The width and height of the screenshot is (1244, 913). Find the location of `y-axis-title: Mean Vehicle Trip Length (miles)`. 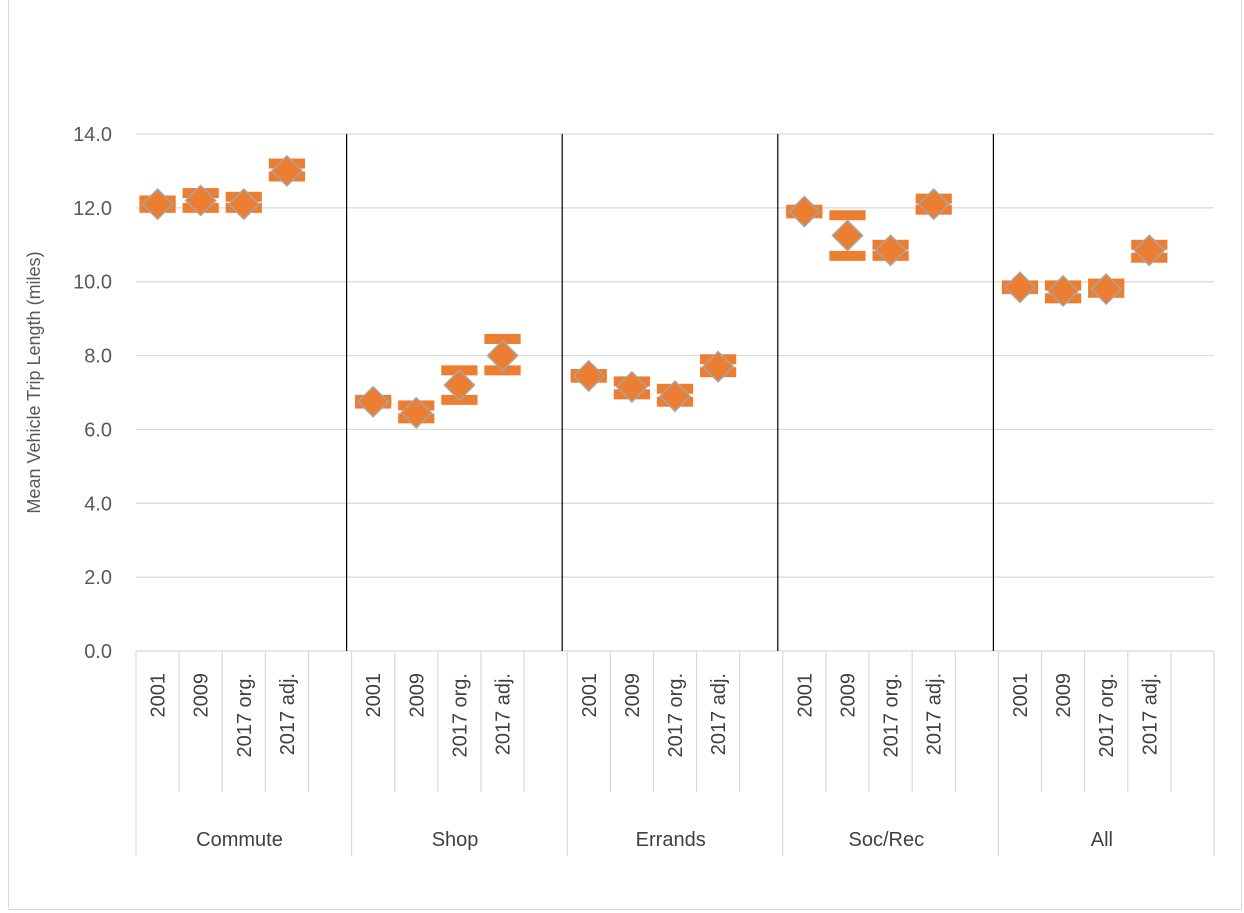

y-axis-title: Mean Vehicle Trip Length (miles) is located at coordinates (34, 382).